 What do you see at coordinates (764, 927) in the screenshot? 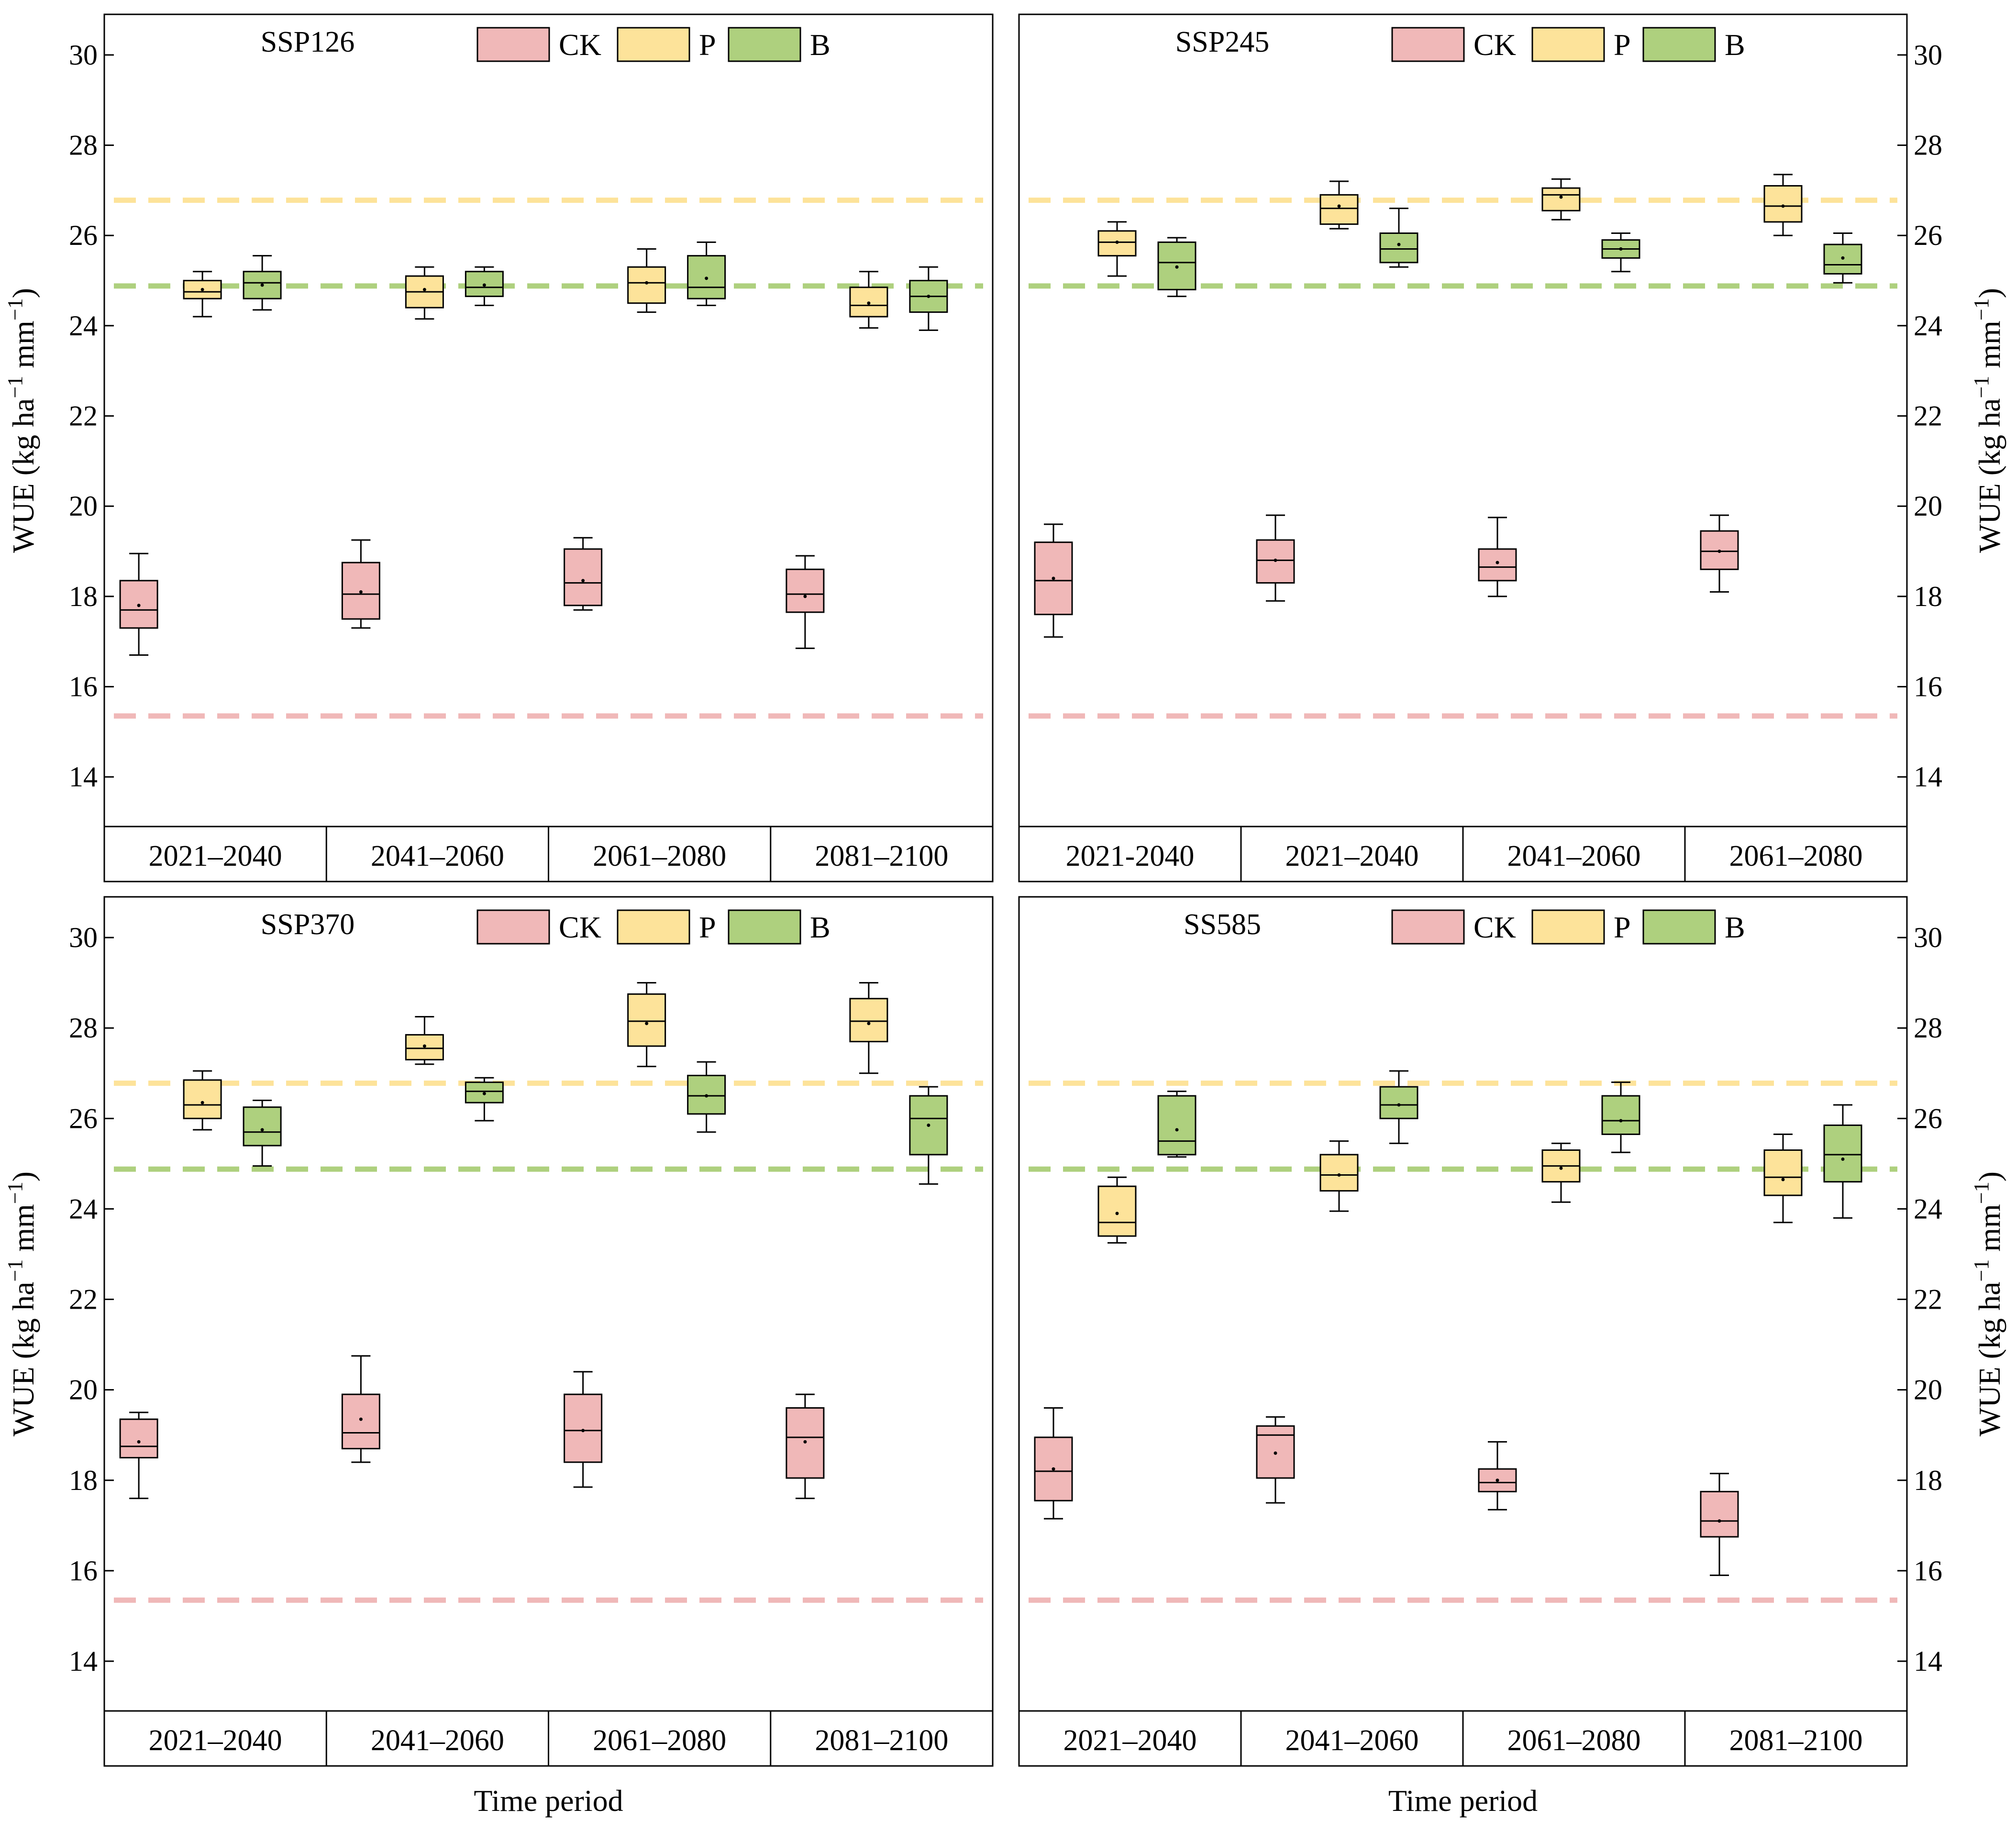
I see `legend-swatch-b` at bounding box center [764, 927].